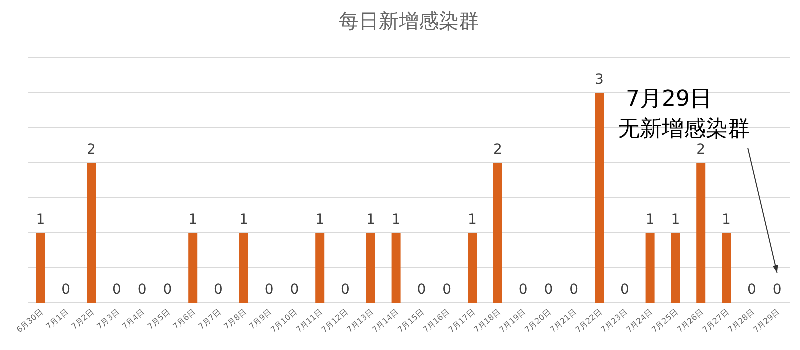 This screenshot has width=800, height=350. What do you see at coordinates (669, 99) in the screenshot?
I see `annotation: 7月29日` at bounding box center [669, 99].